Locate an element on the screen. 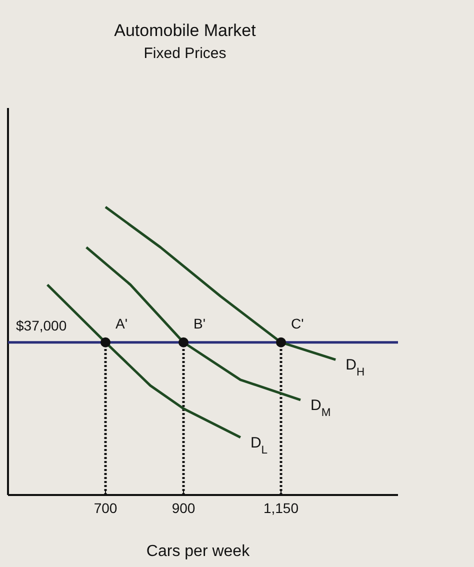 The height and width of the screenshot is (567, 474). chart-subtitle: Fixed Prices is located at coordinates (185, 53).